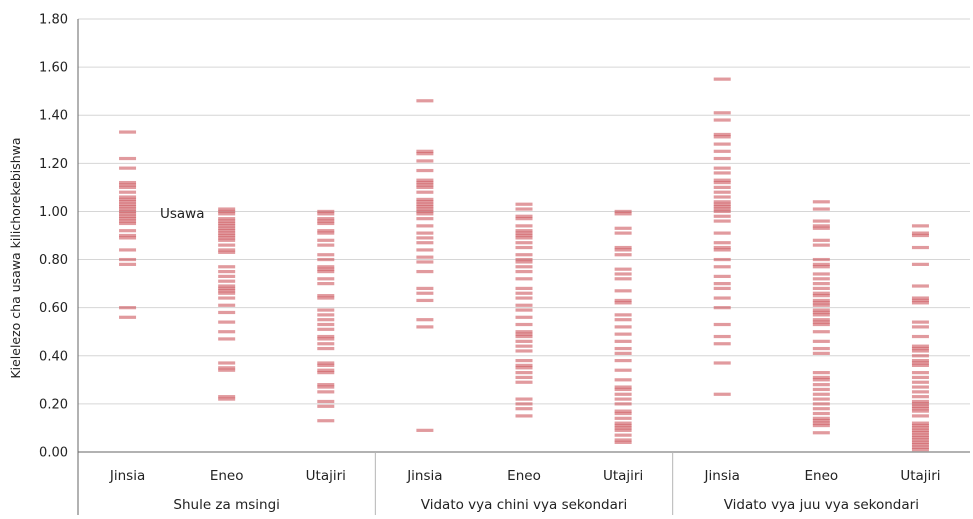 This screenshot has height=519, width=973. Describe the element at coordinates (53, 212) in the screenshot. I see `y-tick-label: 1.00` at that location.